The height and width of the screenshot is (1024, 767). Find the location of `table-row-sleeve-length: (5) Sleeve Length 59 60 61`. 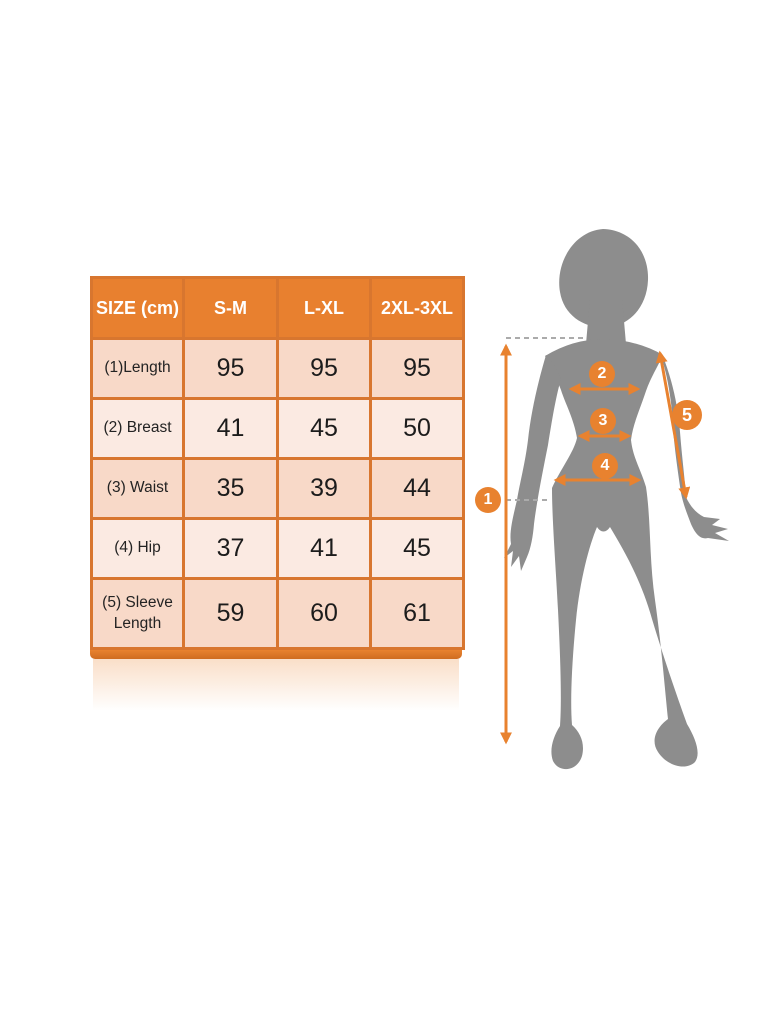

table-row-sleeve-length: (5) Sleeve Length 59 60 61 is located at coordinates (277, 613).